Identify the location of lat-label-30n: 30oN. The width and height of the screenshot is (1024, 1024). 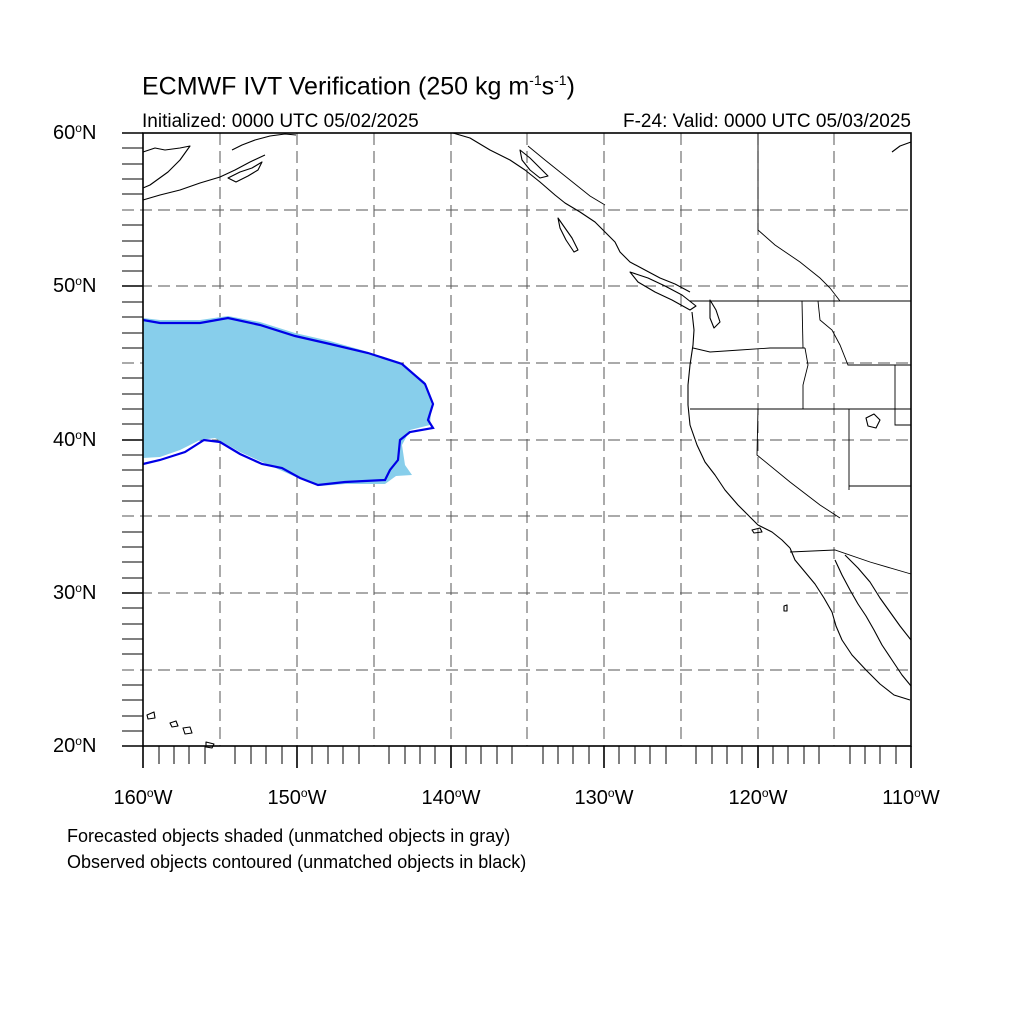
(75, 592).